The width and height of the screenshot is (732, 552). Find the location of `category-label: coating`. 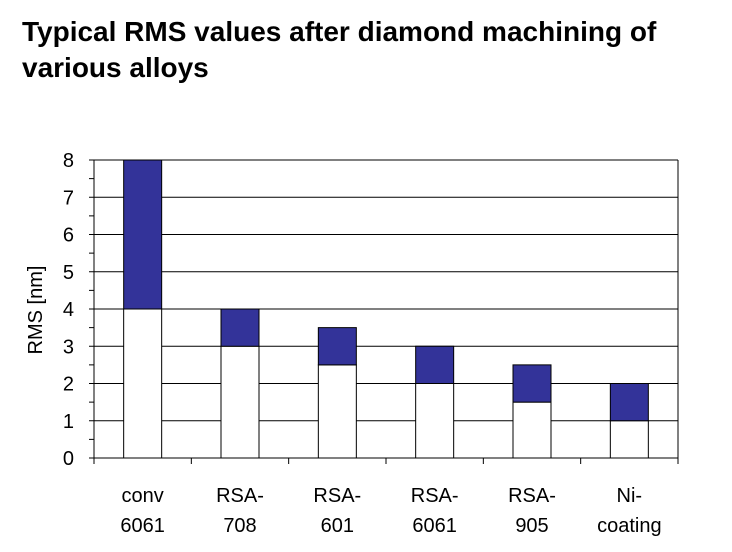

category-label: coating is located at coordinates (629, 526).